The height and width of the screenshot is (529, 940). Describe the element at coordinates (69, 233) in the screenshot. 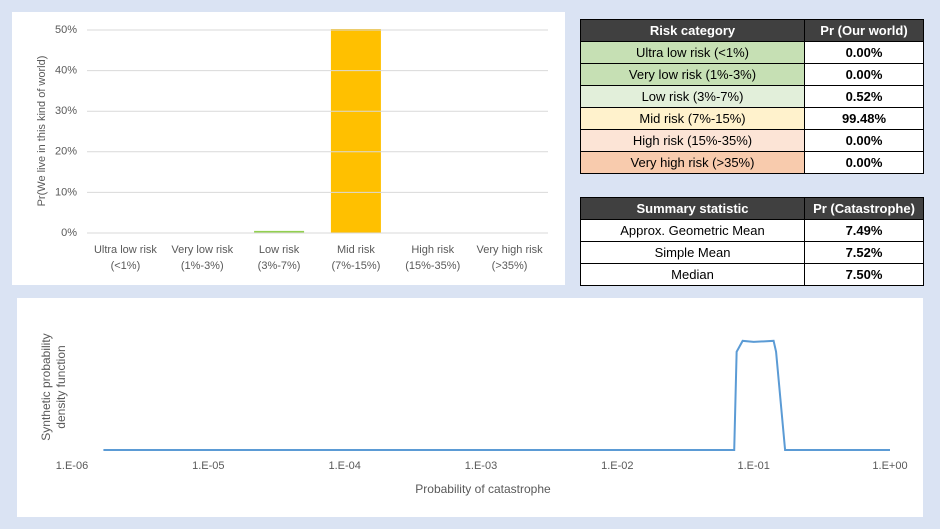

I see `y-tick-label: 0%` at that location.